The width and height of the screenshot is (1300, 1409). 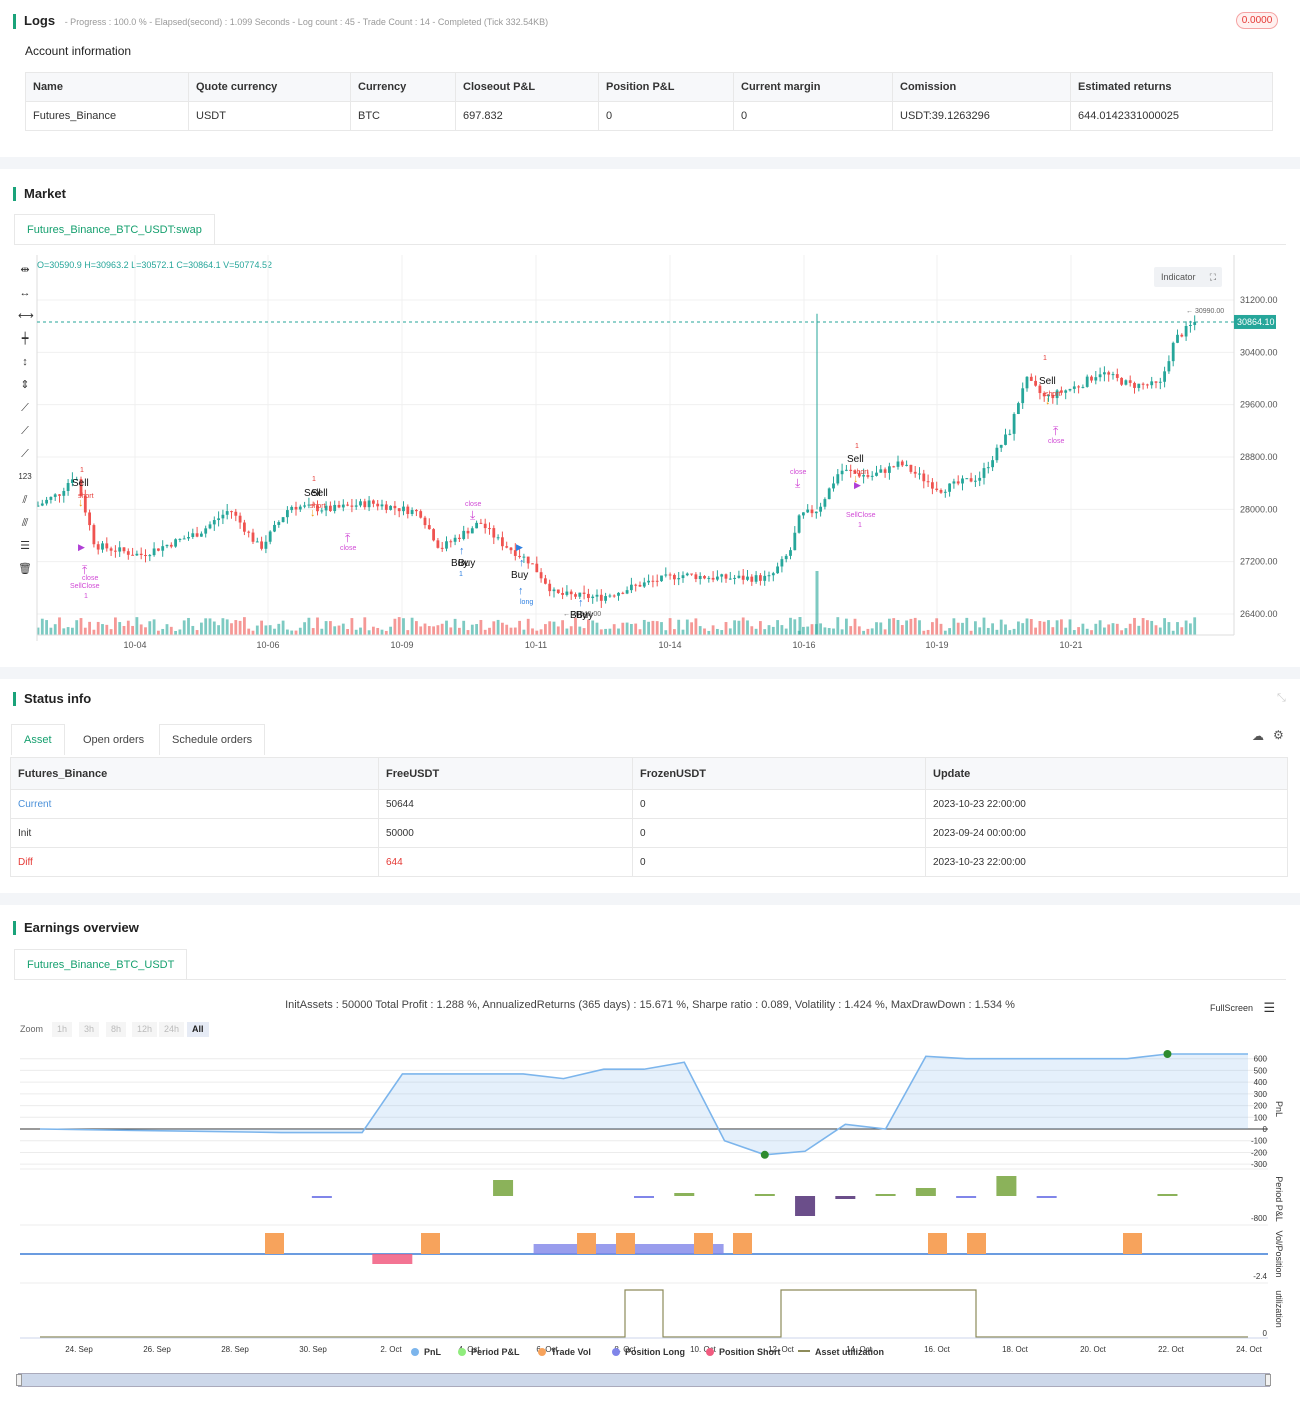 I want to click on col-position: Position P&L, so click(x=666, y=87).